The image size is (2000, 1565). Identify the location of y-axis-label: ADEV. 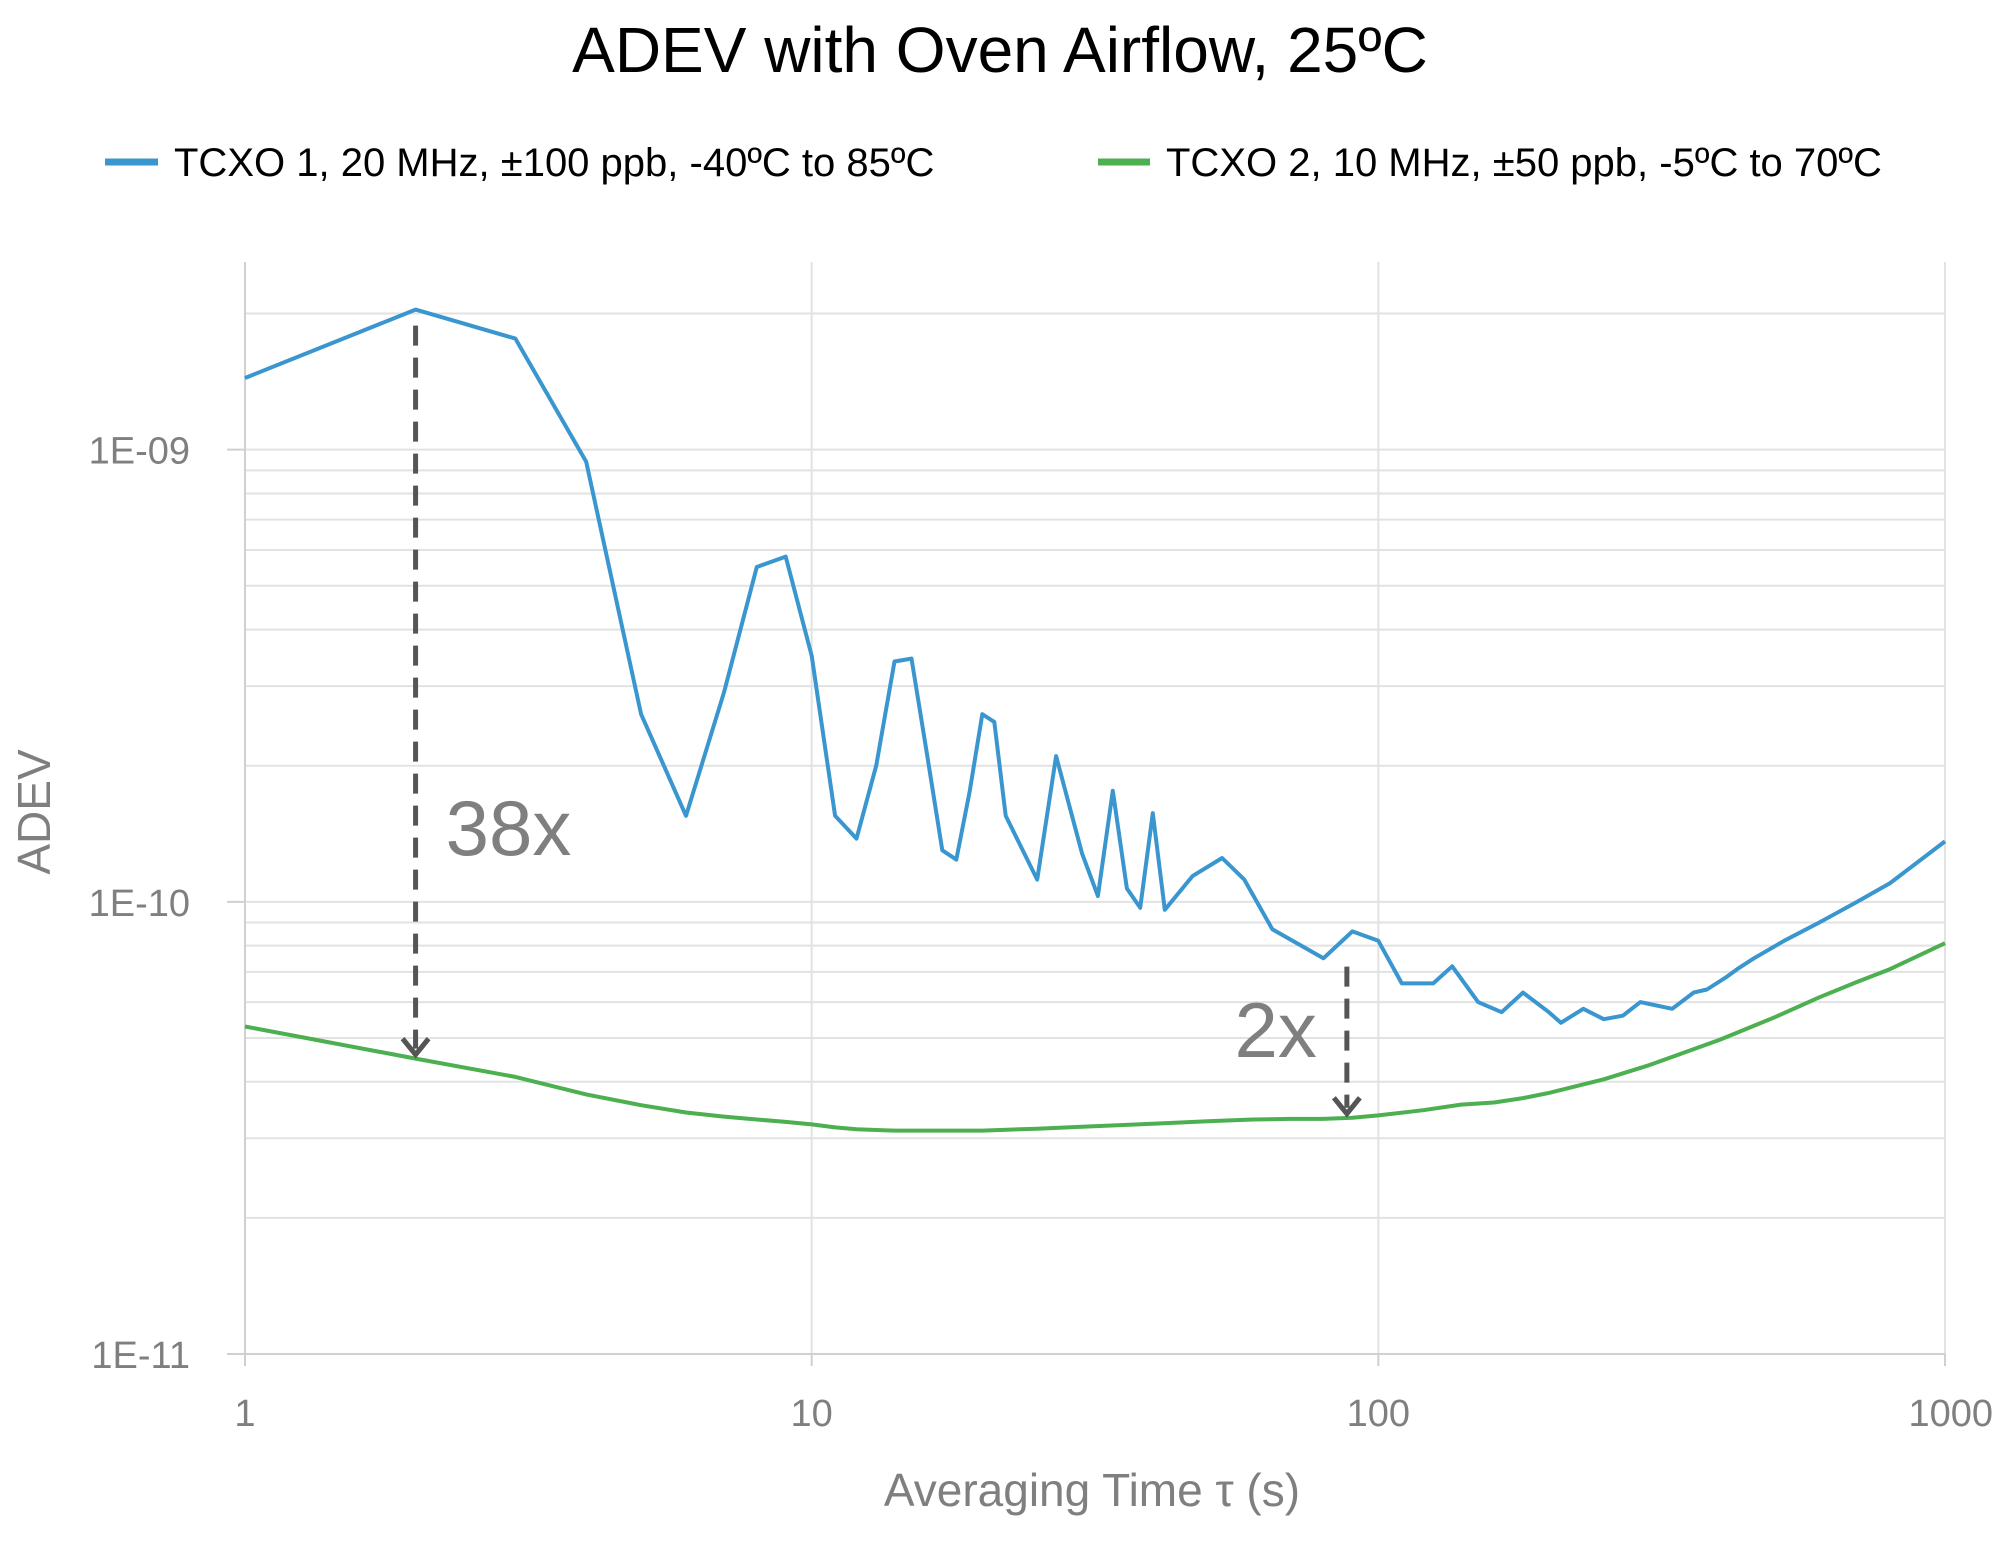
(34, 812).